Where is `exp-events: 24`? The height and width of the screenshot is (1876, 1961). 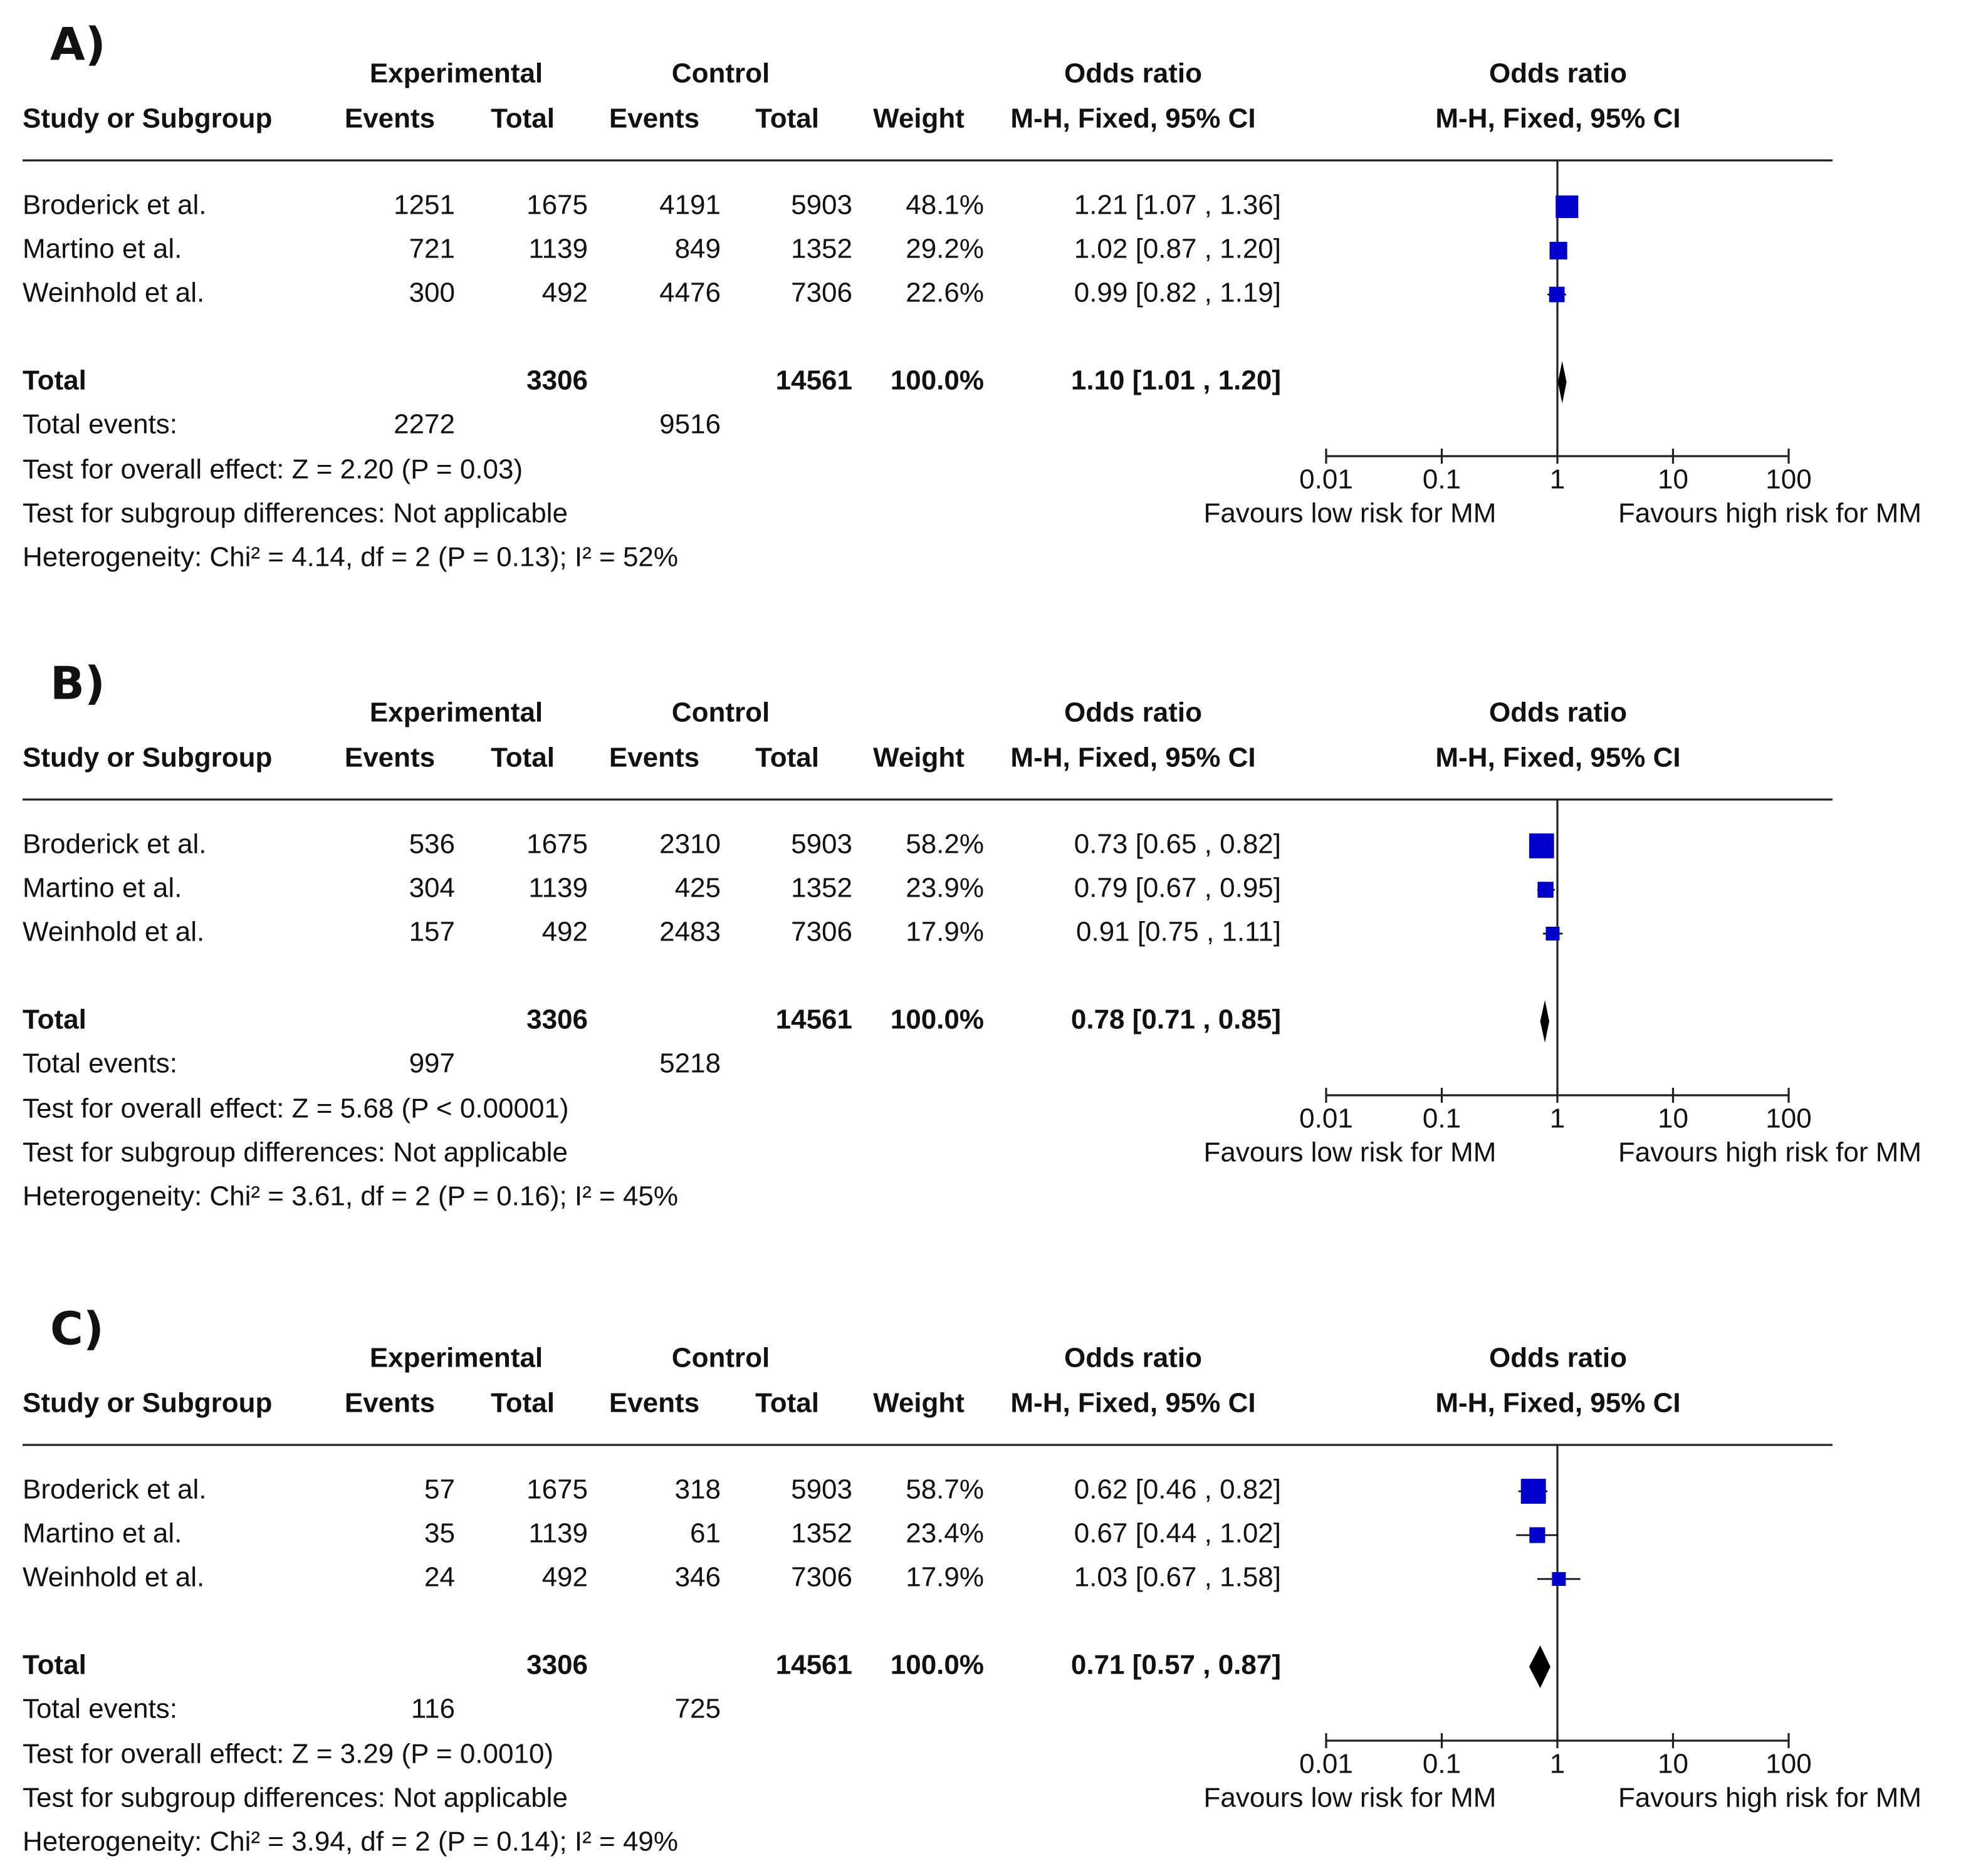 exp-events: 24 is located at coordinates (439, 1577).